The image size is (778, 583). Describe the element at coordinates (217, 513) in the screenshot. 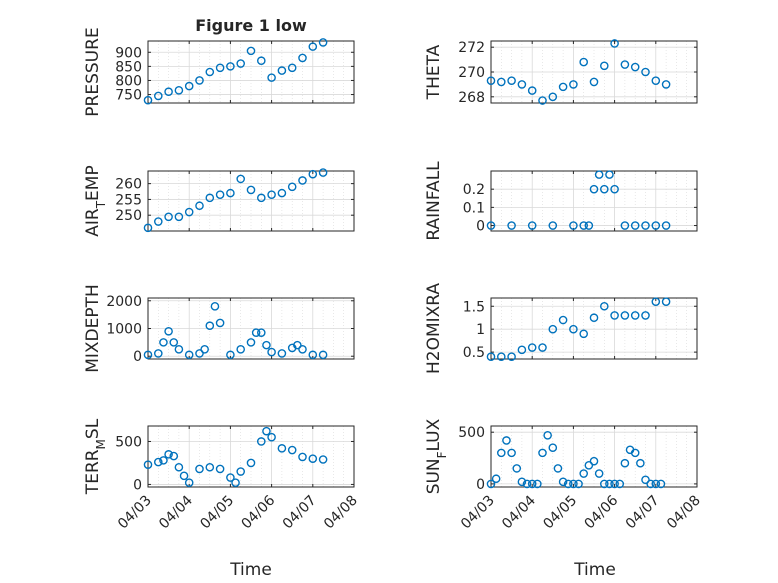

I see `x-tick-label: 04/05` at that location.